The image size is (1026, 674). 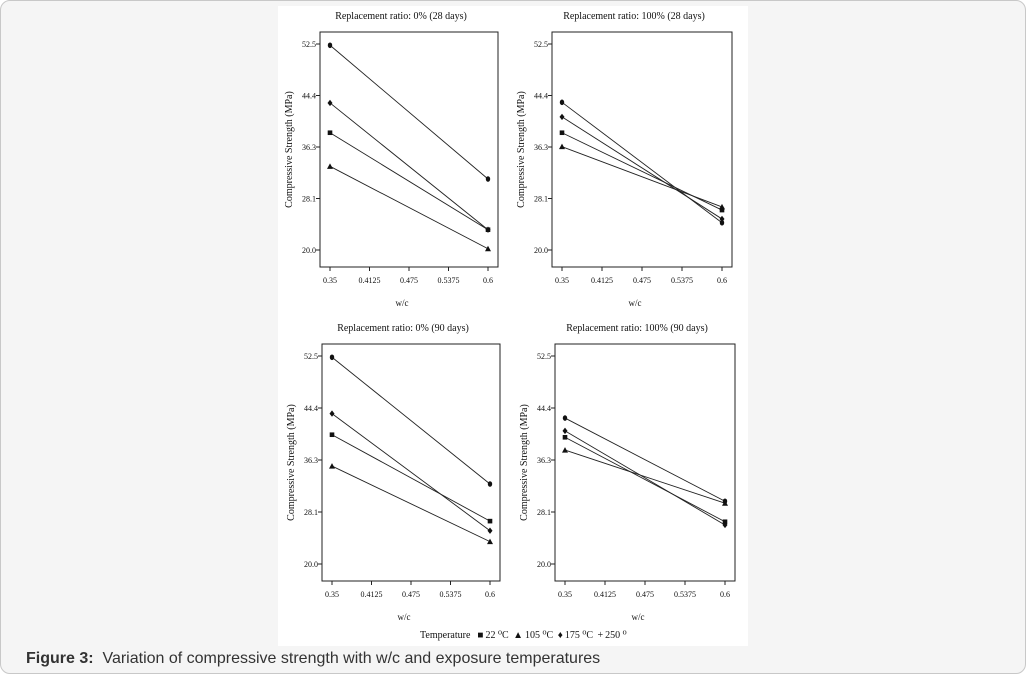 What do you see at coordinates (309, 96) in the screenshot?
I see `y-tick-label-1-3: 44.4` at bounding box center [309, 96].